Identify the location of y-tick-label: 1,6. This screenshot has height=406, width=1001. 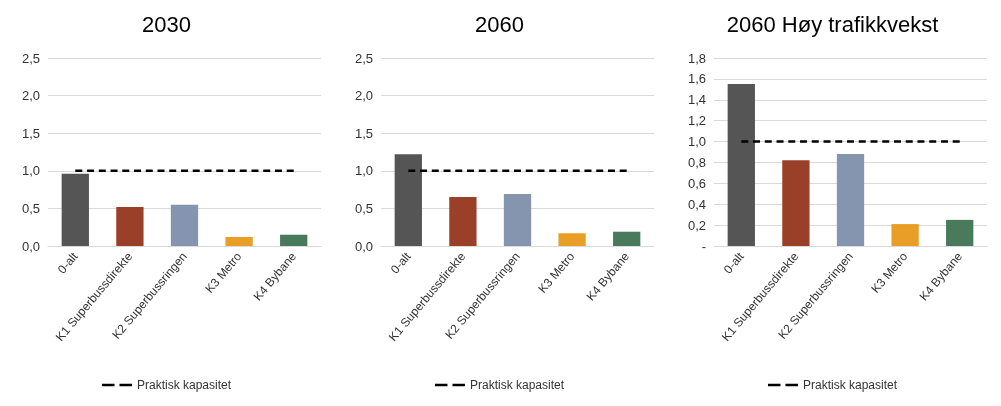
(696, 79).